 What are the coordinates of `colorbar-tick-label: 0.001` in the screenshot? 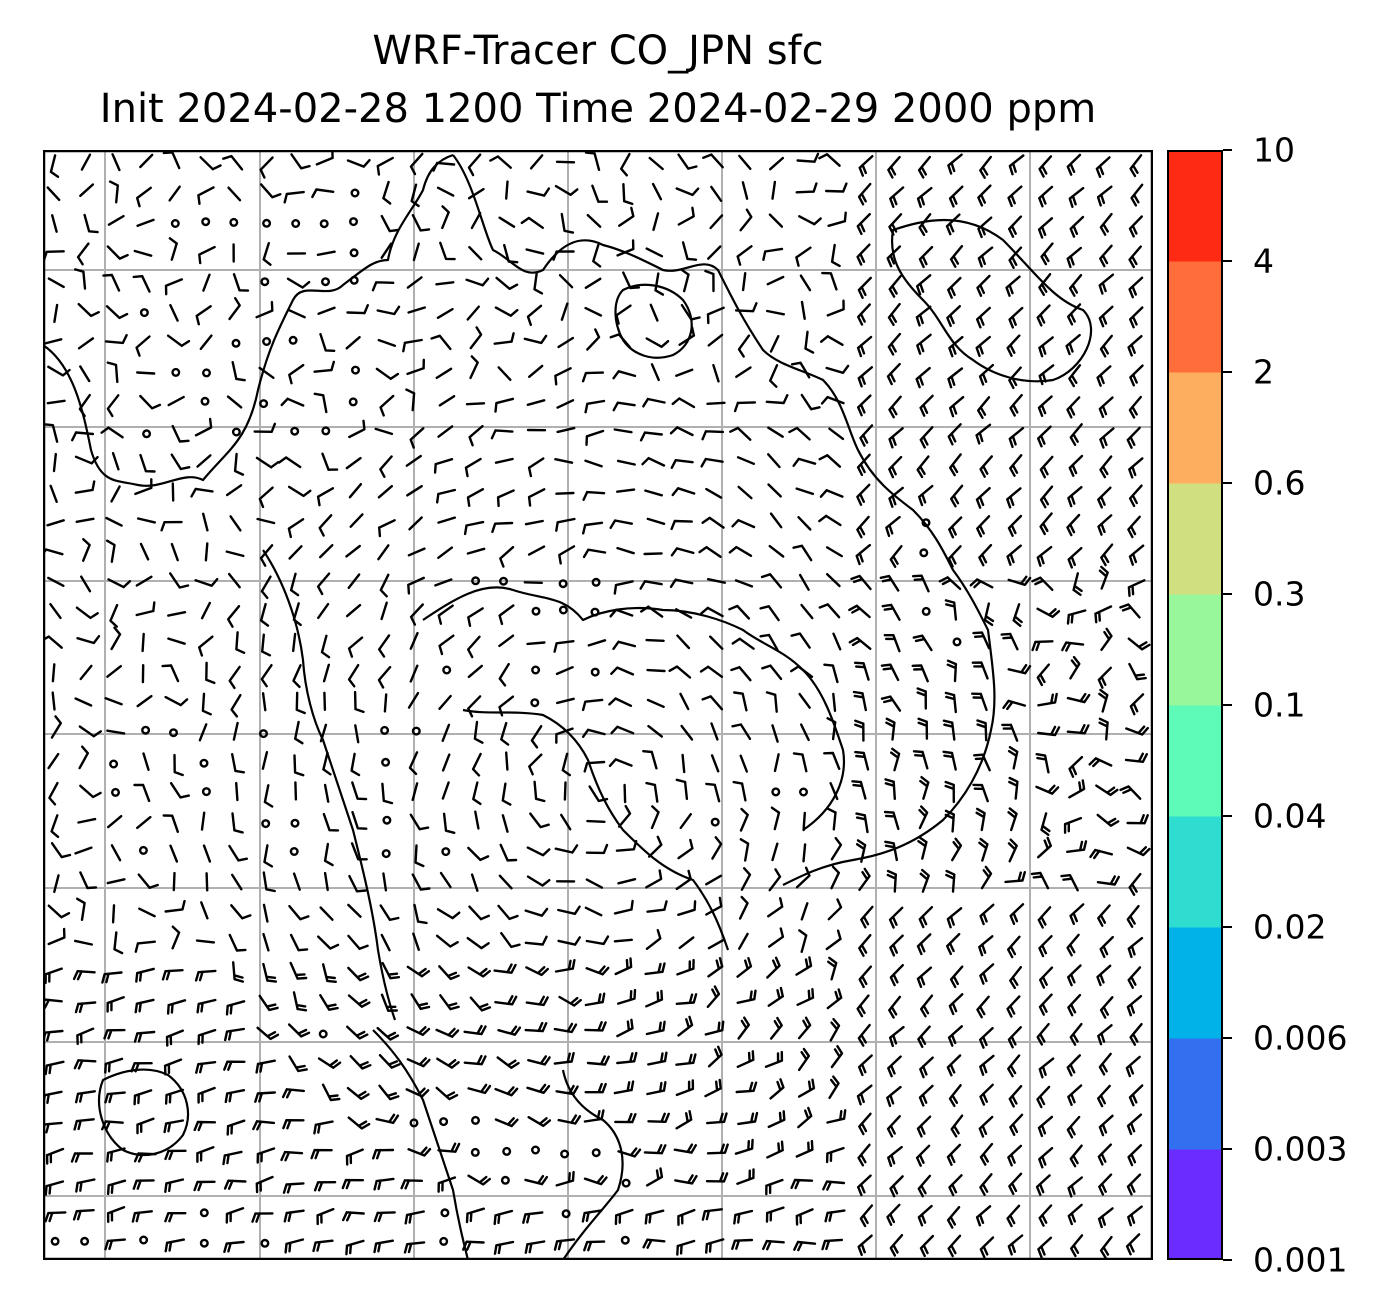 It's located at (1300, 1260).